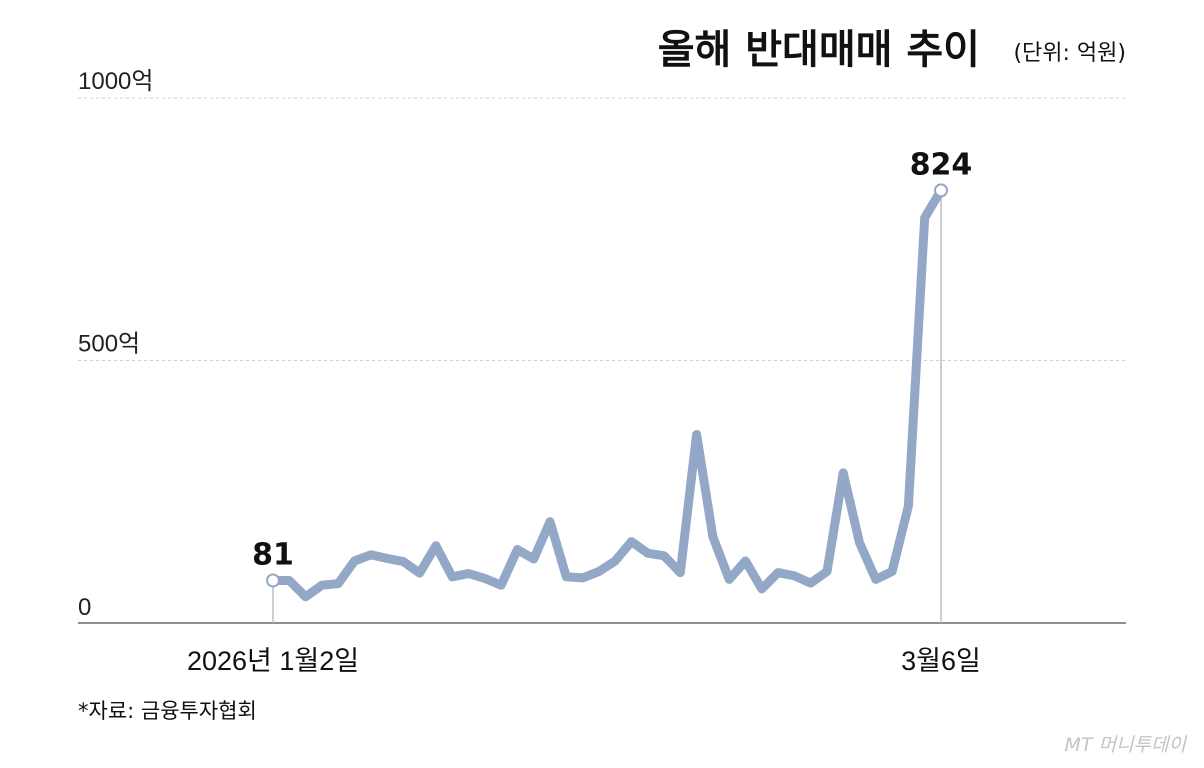  Describe the element at coordinates (109, 344) in the screenshot. I see `y-tick-label: 500억` at that location.